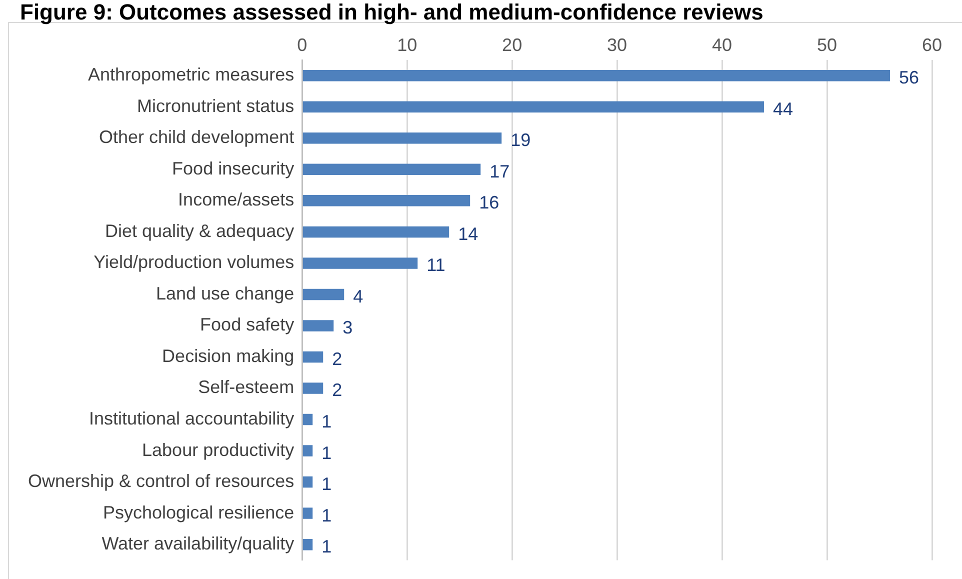 The image size is (962, 579). I want to click on y-tick-label: Psychological resilience, so click(198, 512).